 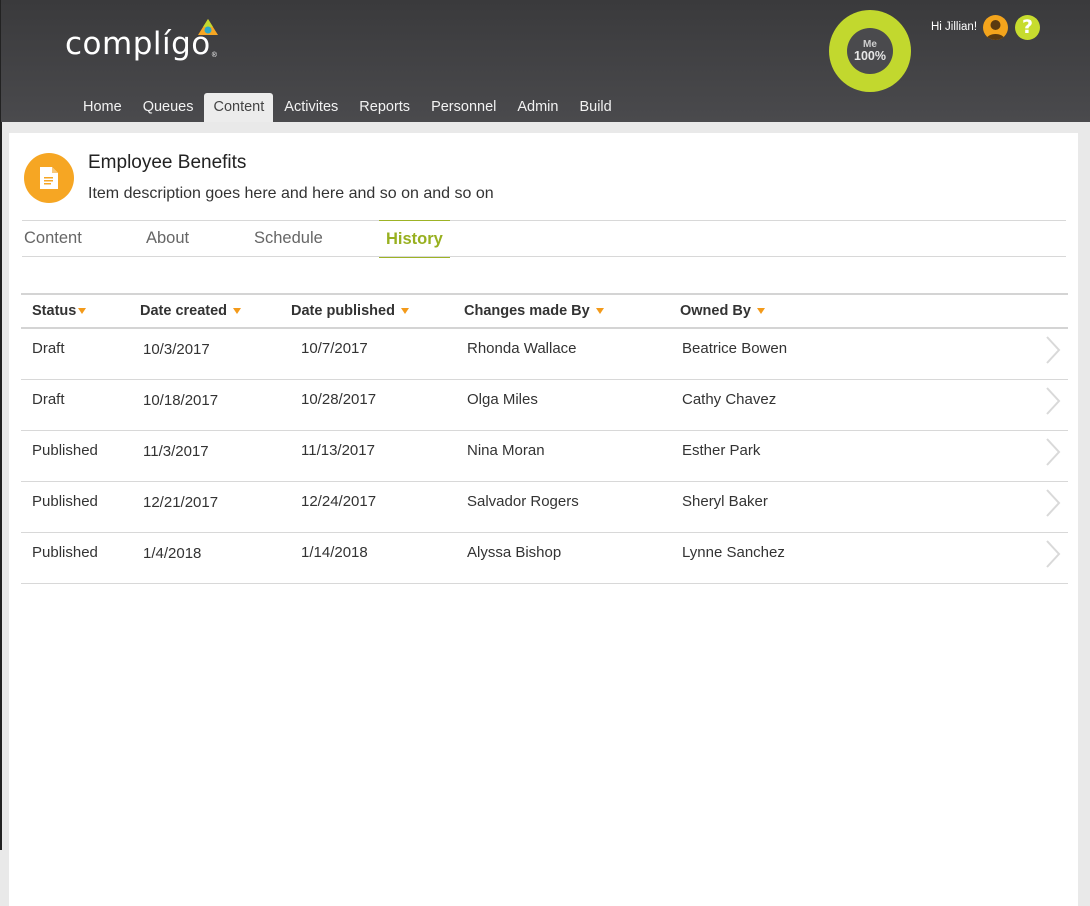 I want to click on cell-changes-made-by: Alyssa Bishop, so click(x=514, y=552).